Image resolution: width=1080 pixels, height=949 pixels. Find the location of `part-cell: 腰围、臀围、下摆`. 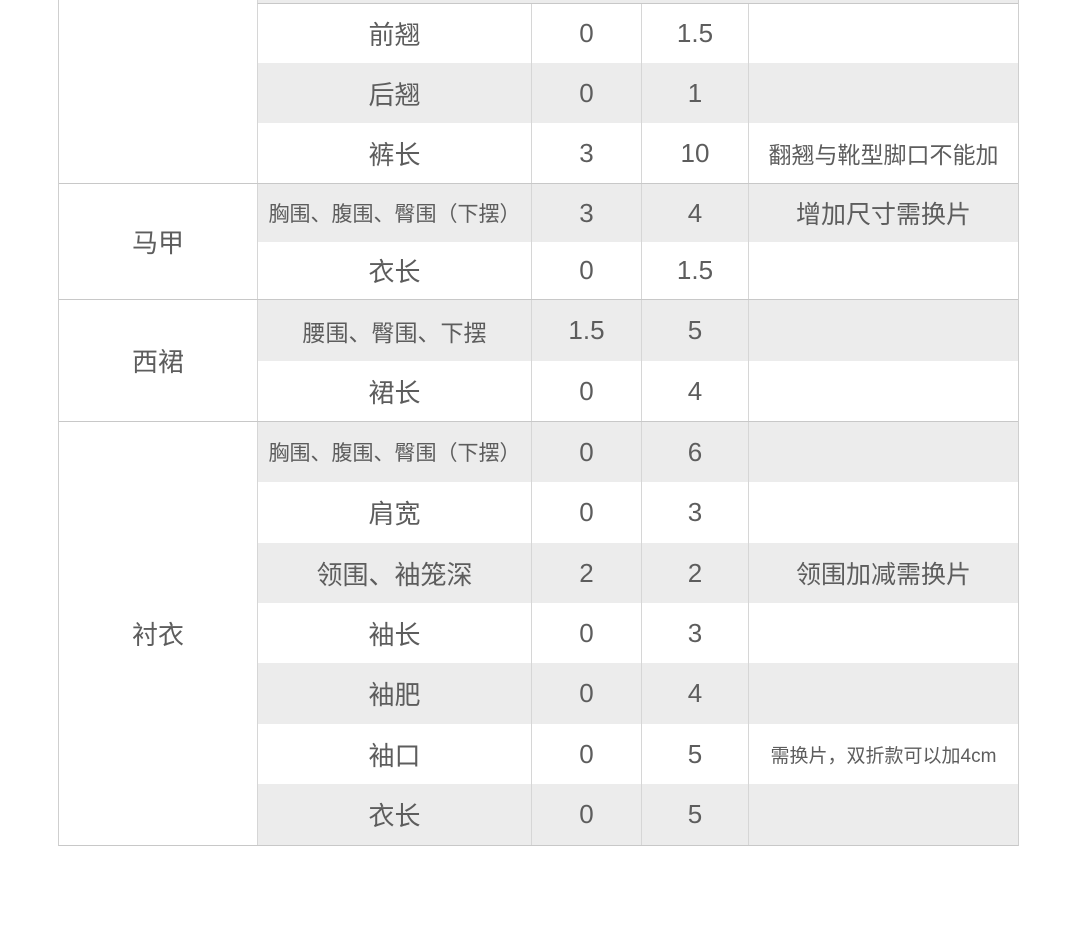

part-cell: 腰围、臀围、下摆 is located at coordinates (394, 330).